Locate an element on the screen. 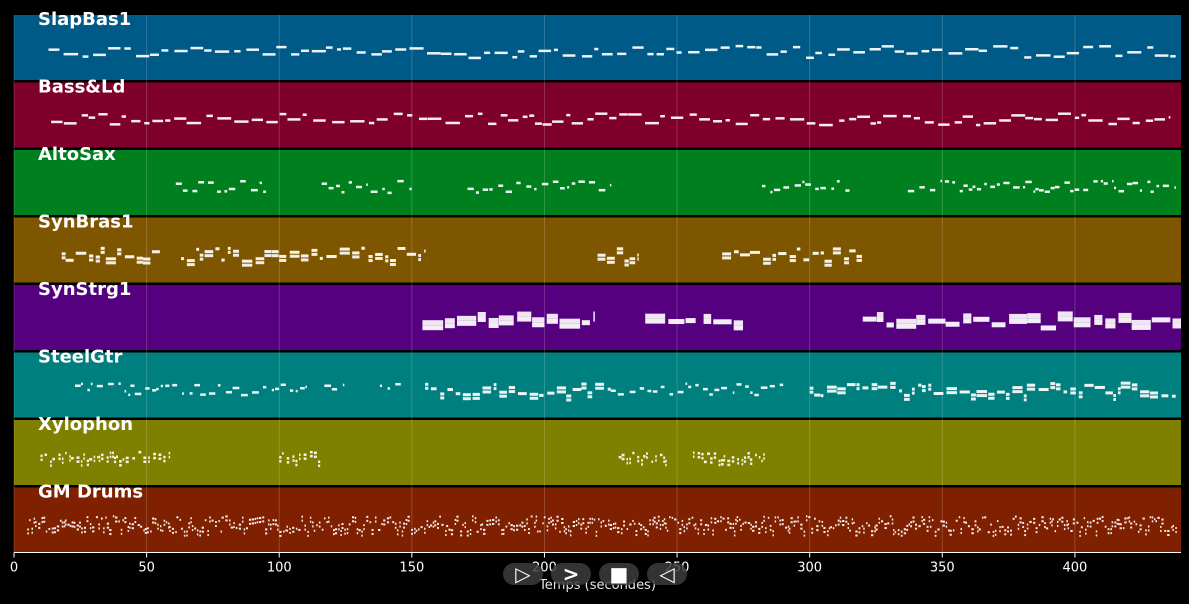  play-button: ▷ is located at coordinates (523, 574).